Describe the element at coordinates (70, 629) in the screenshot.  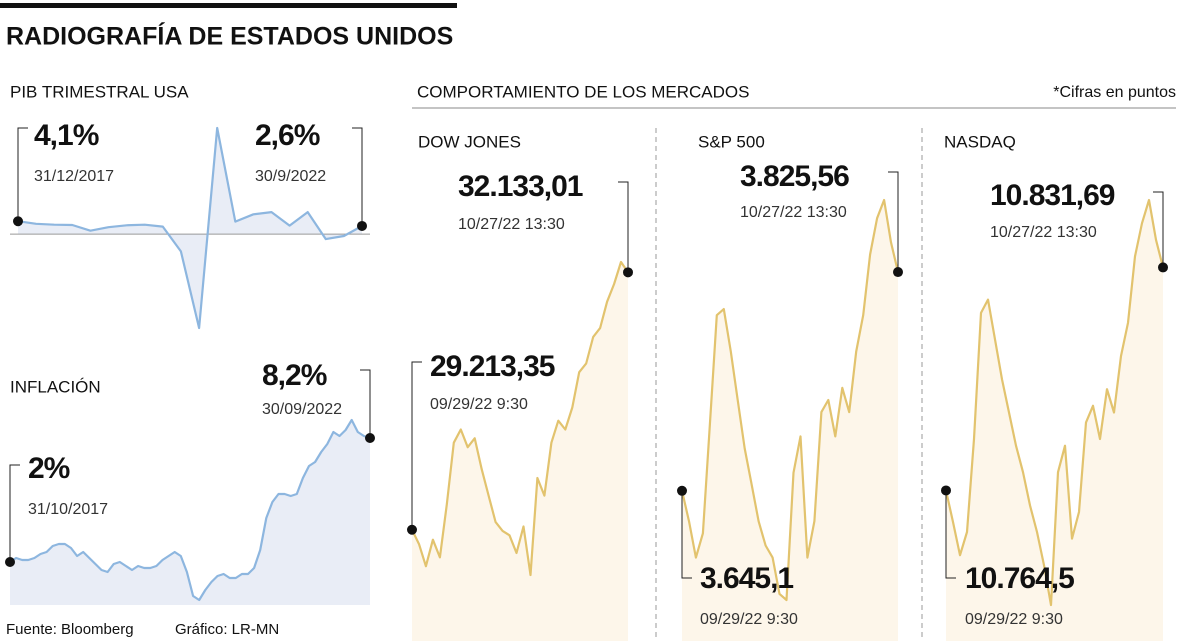
I see `source: Fuente: Bloomberg` at that location.